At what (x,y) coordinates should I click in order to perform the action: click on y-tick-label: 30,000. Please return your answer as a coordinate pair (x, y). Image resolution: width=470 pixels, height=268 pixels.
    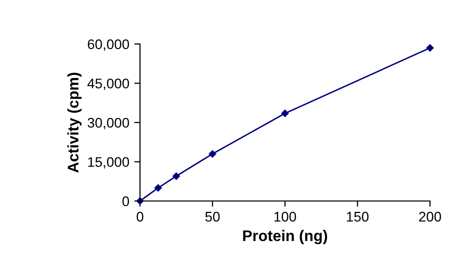
    Looking at the image, I should click on (109, 124).